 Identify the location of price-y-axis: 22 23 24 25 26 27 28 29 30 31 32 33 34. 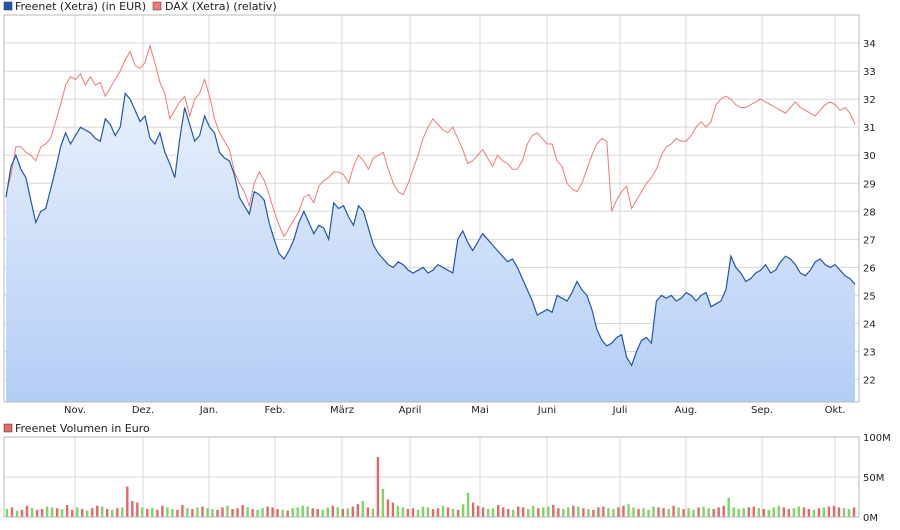
(869, 213).